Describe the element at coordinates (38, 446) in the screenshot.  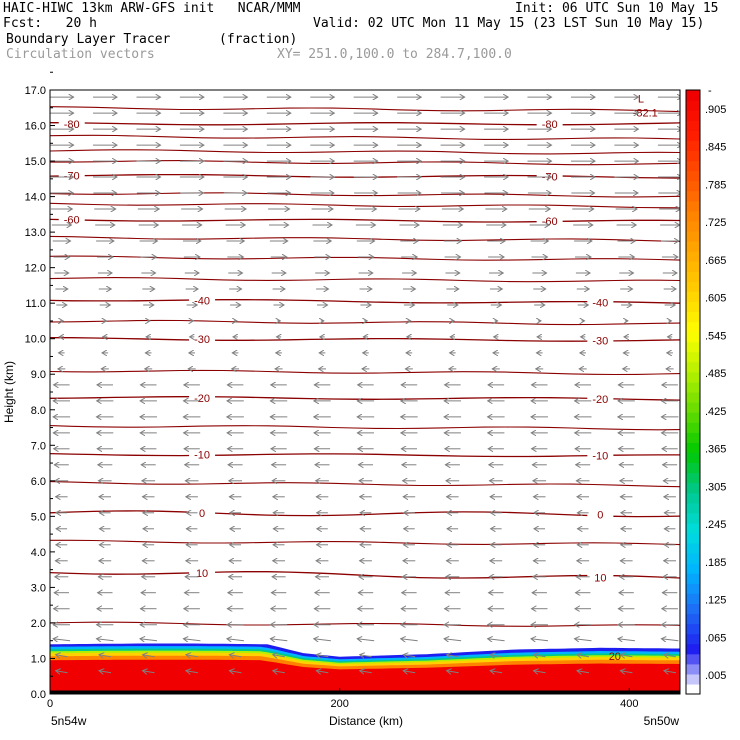
I see `y-tick-label: 7.0` at that location.